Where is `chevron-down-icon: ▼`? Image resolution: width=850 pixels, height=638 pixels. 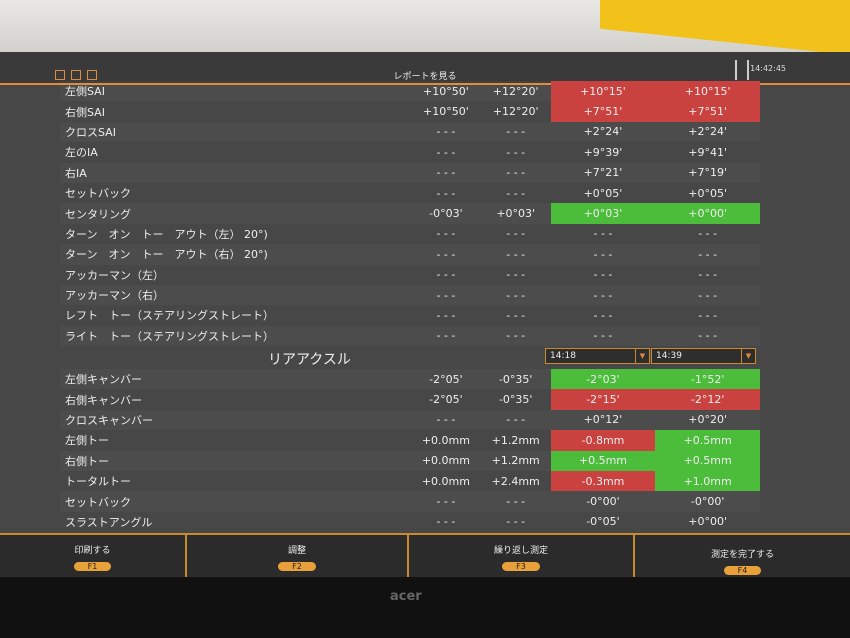 chevron-down-icon: ▼ is located at coordinates (748, 356).